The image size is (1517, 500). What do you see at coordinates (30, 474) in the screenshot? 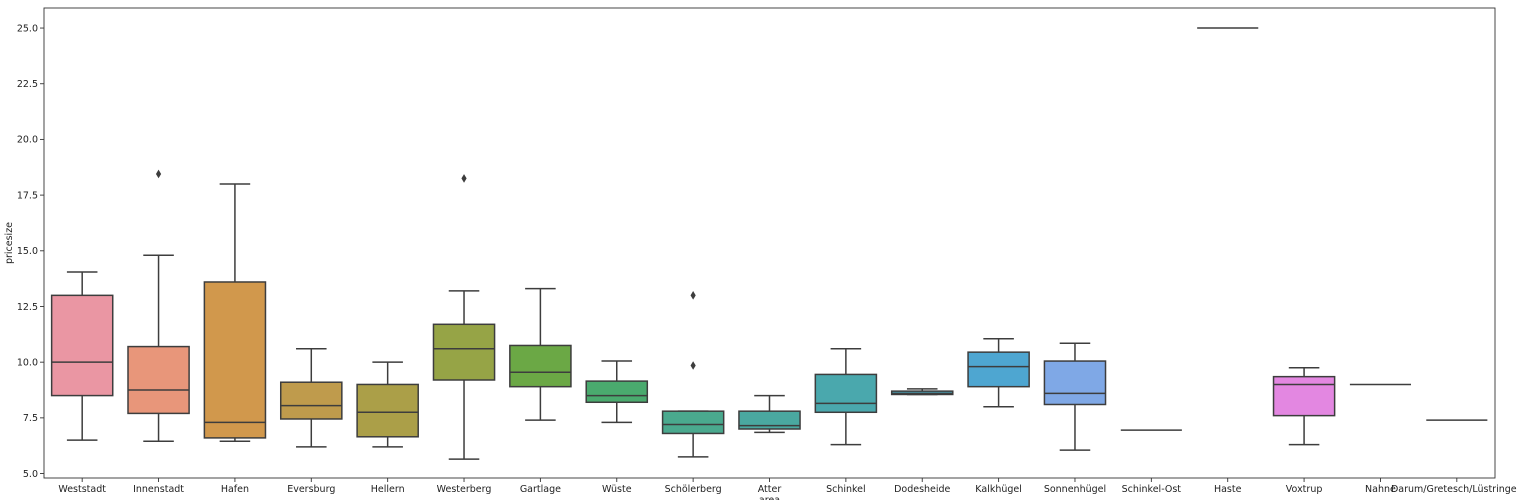
I see `y-tick-label: 5.0` at bounding box center [30, 474].